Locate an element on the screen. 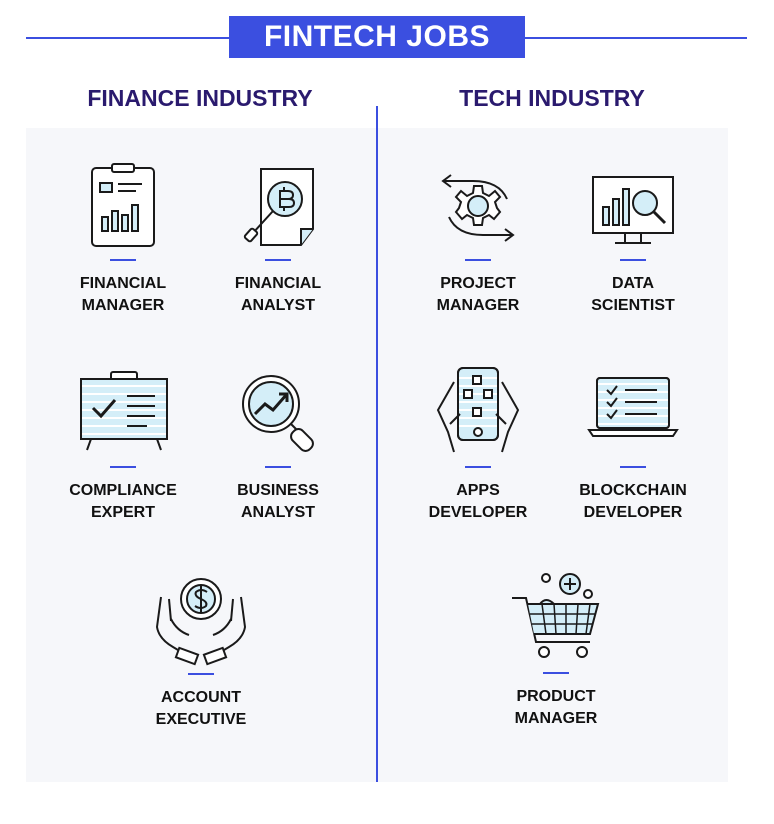 This screenshot has width=774, height=824. job-label: FINANCIAL MANAGER is located at coordinates (123, 294).